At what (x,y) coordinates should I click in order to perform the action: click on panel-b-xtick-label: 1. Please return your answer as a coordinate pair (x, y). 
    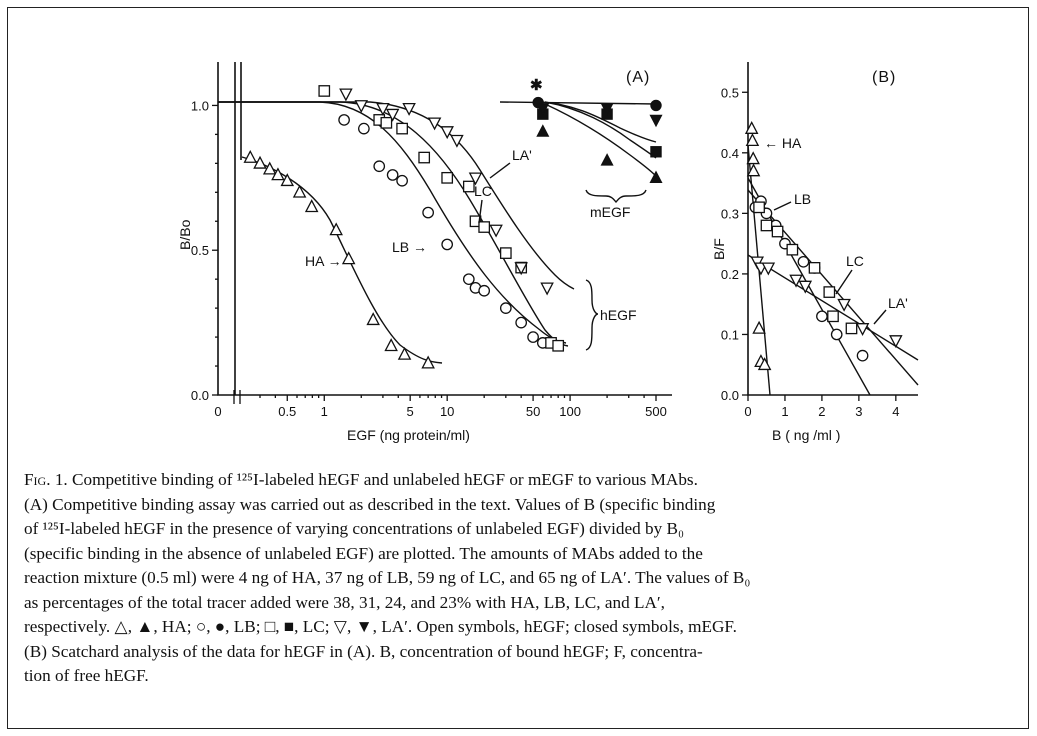
    Looking at the image, I should click on (784, 411).